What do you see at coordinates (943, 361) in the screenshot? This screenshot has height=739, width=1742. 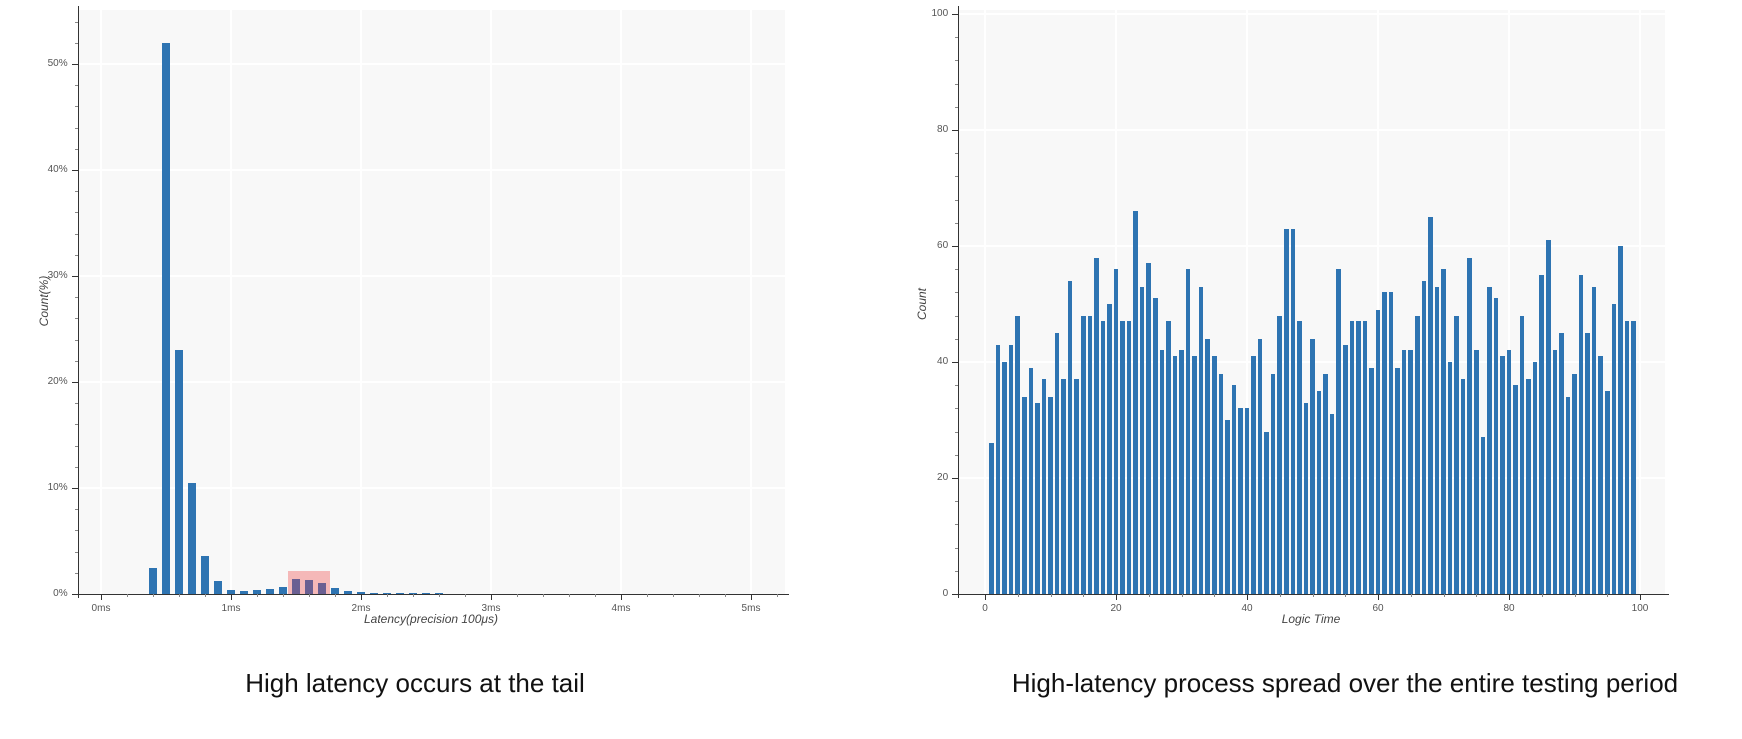 I see `y-axis-tick-label: 40` at bounding box center [943, 361].